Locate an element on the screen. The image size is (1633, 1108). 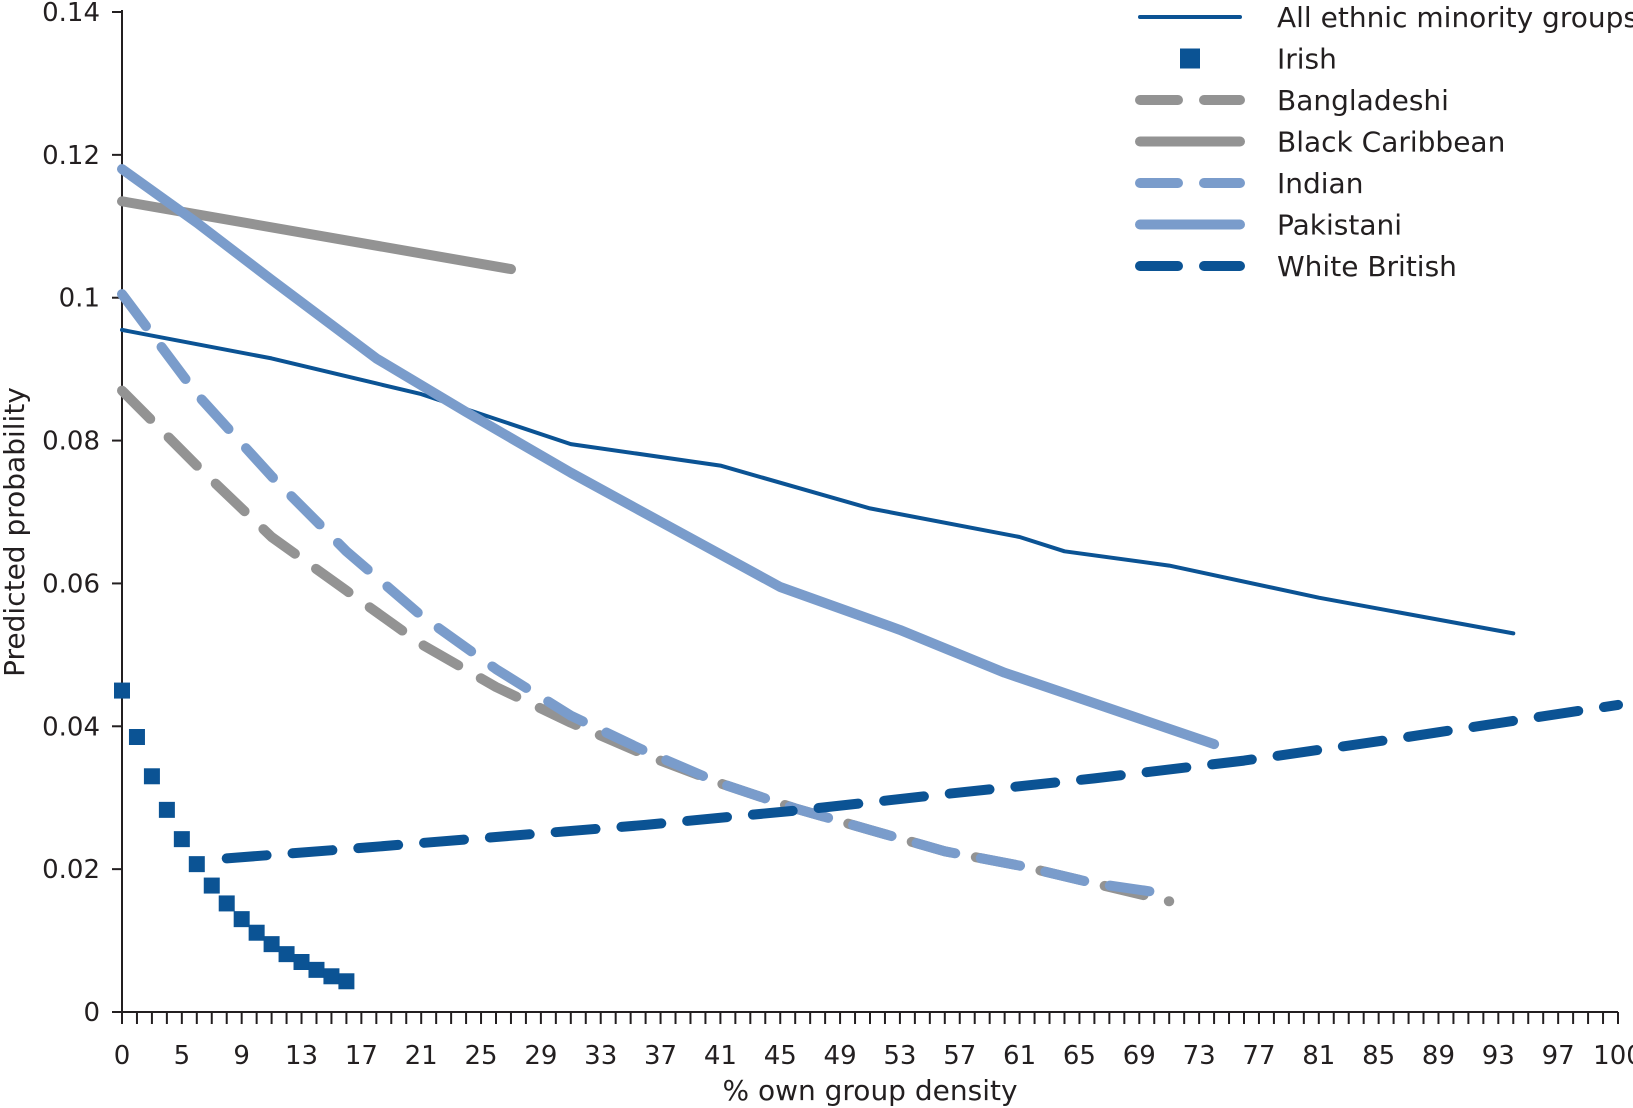
y-tick-label: 0.02 is located at coordinates (71, 870).